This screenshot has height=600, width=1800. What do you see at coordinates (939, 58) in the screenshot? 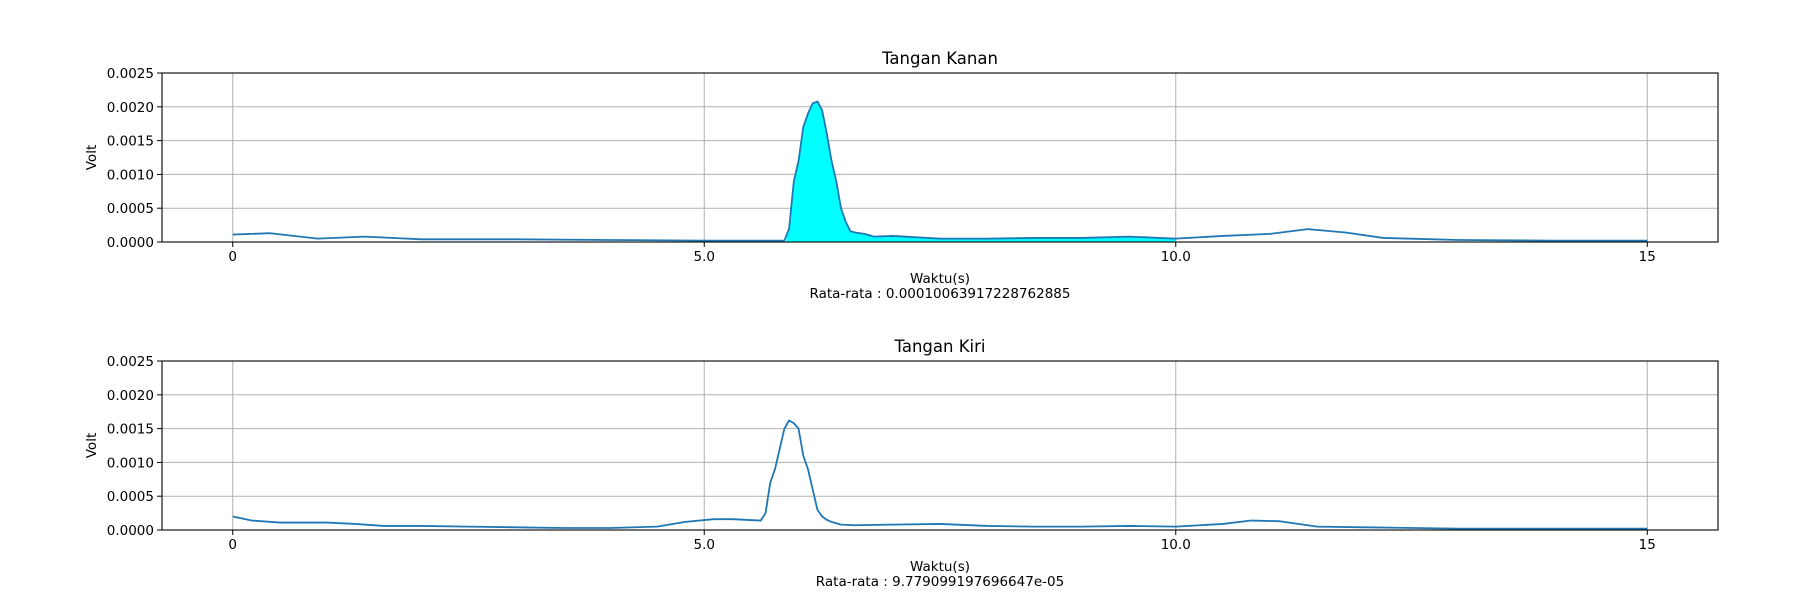
I see `chart-title: Tangan Kanan` at bounding box center [939, 58].